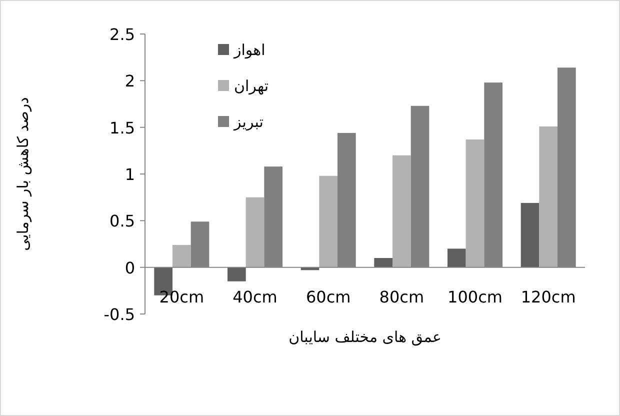 Image resolution: width=620 pixels, height=416 pixels. I want to click on x-tick-label: 60cm, so click(328, 296).